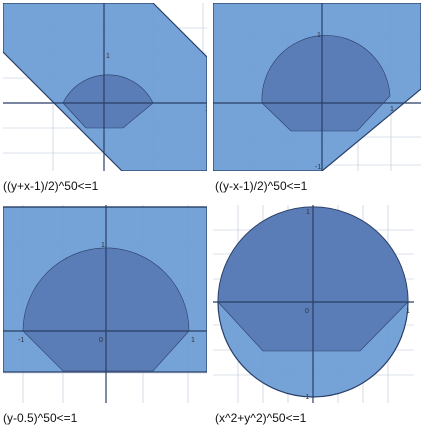 Image resolution: width=428 pixels, height=431 pixels. What do you see at coordinates (51, 186) in the screenshot?
I see `plot-caption-1: ((y+x-1)/2)^50<=1` at bounding box center [51, 186].